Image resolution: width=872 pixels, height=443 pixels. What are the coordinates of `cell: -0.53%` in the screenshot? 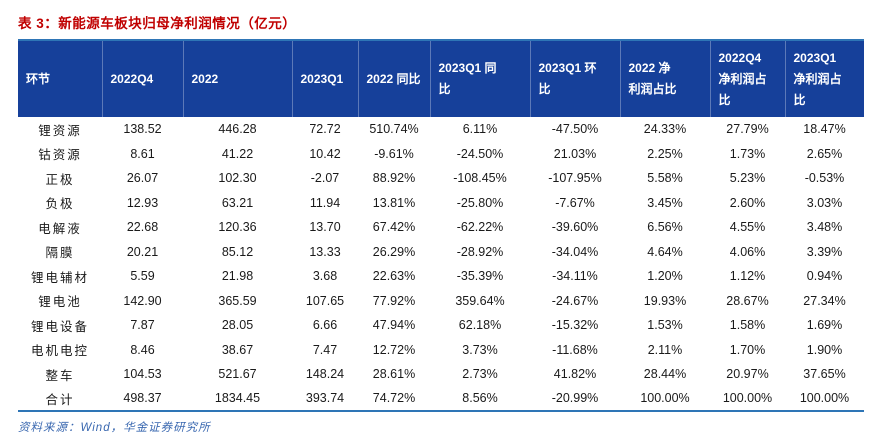 It's located at (824, 178).